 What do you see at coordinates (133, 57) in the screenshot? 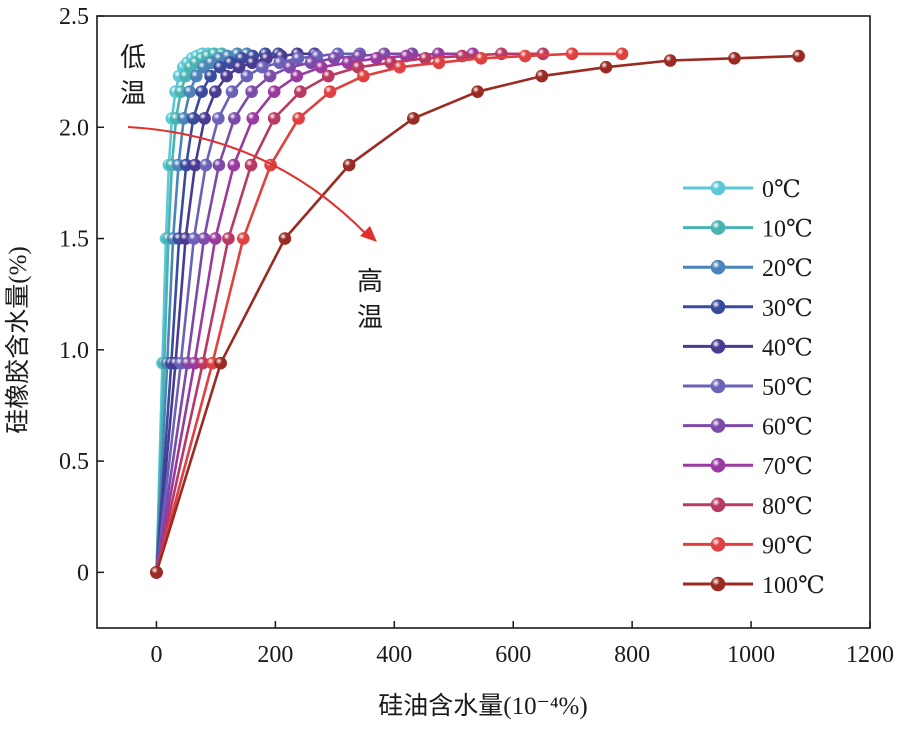
I see `low-temp-label-1: 低` at bounding box center [133, 57].